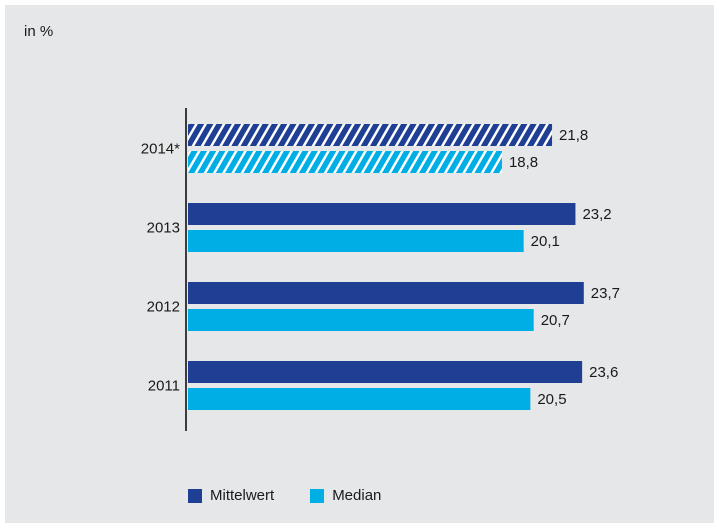  Describe the element at coordinates (573, 135) in the screenshot. I see `value-label-mittelwert-2014: 21,8` at that location.